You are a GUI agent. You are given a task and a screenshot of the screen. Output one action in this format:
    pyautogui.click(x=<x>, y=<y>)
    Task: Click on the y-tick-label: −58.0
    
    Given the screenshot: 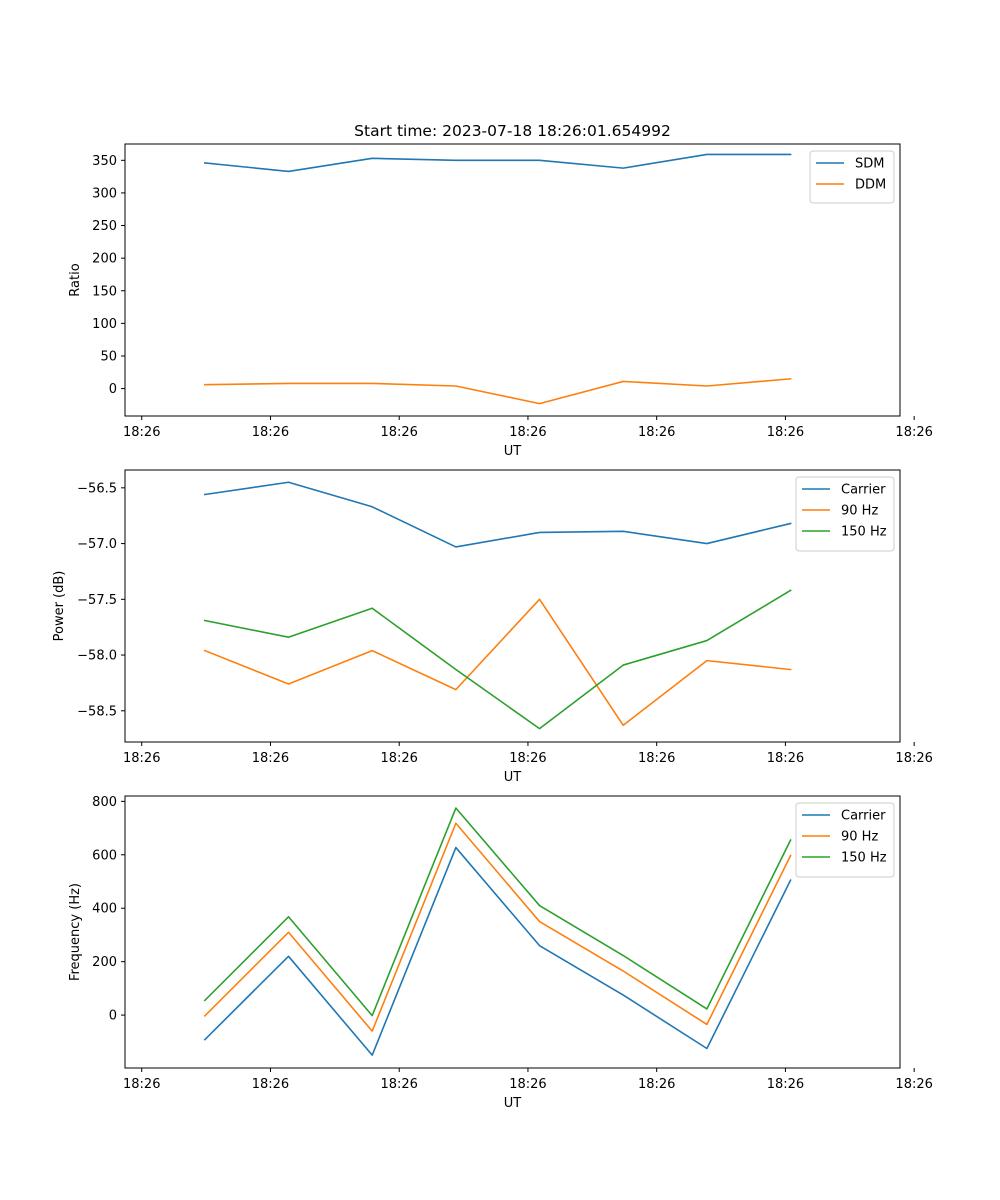 What is the action you would take?
    pyautogui.click(x=97, y=656)
    